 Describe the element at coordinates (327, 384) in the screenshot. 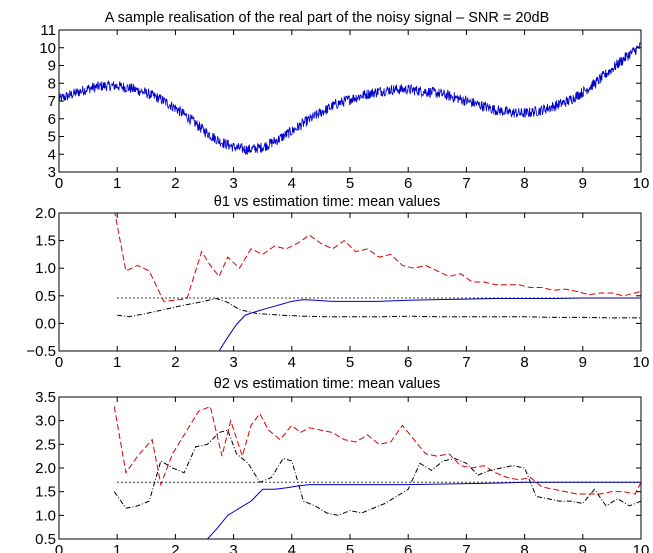

I see `theta2-panel-title: θ2 vs estimation time: mean values` at that location.